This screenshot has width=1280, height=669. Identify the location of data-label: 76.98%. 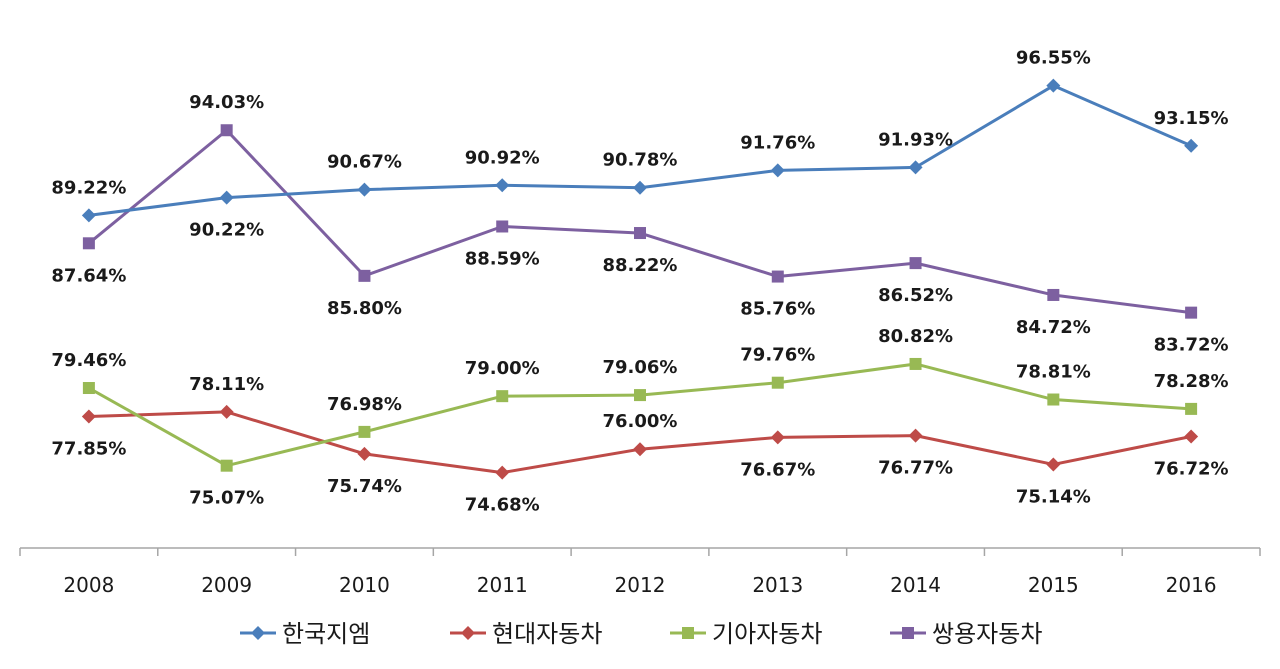
(364, 404).